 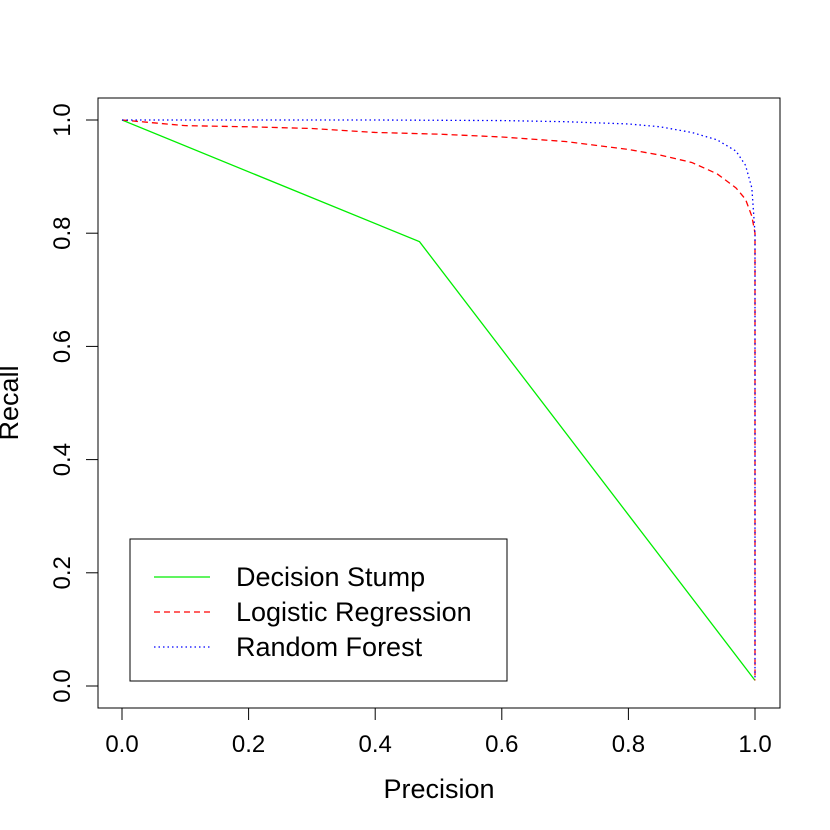 I want to click on x-tick-label: 0.8, so click(x=628, y=744).